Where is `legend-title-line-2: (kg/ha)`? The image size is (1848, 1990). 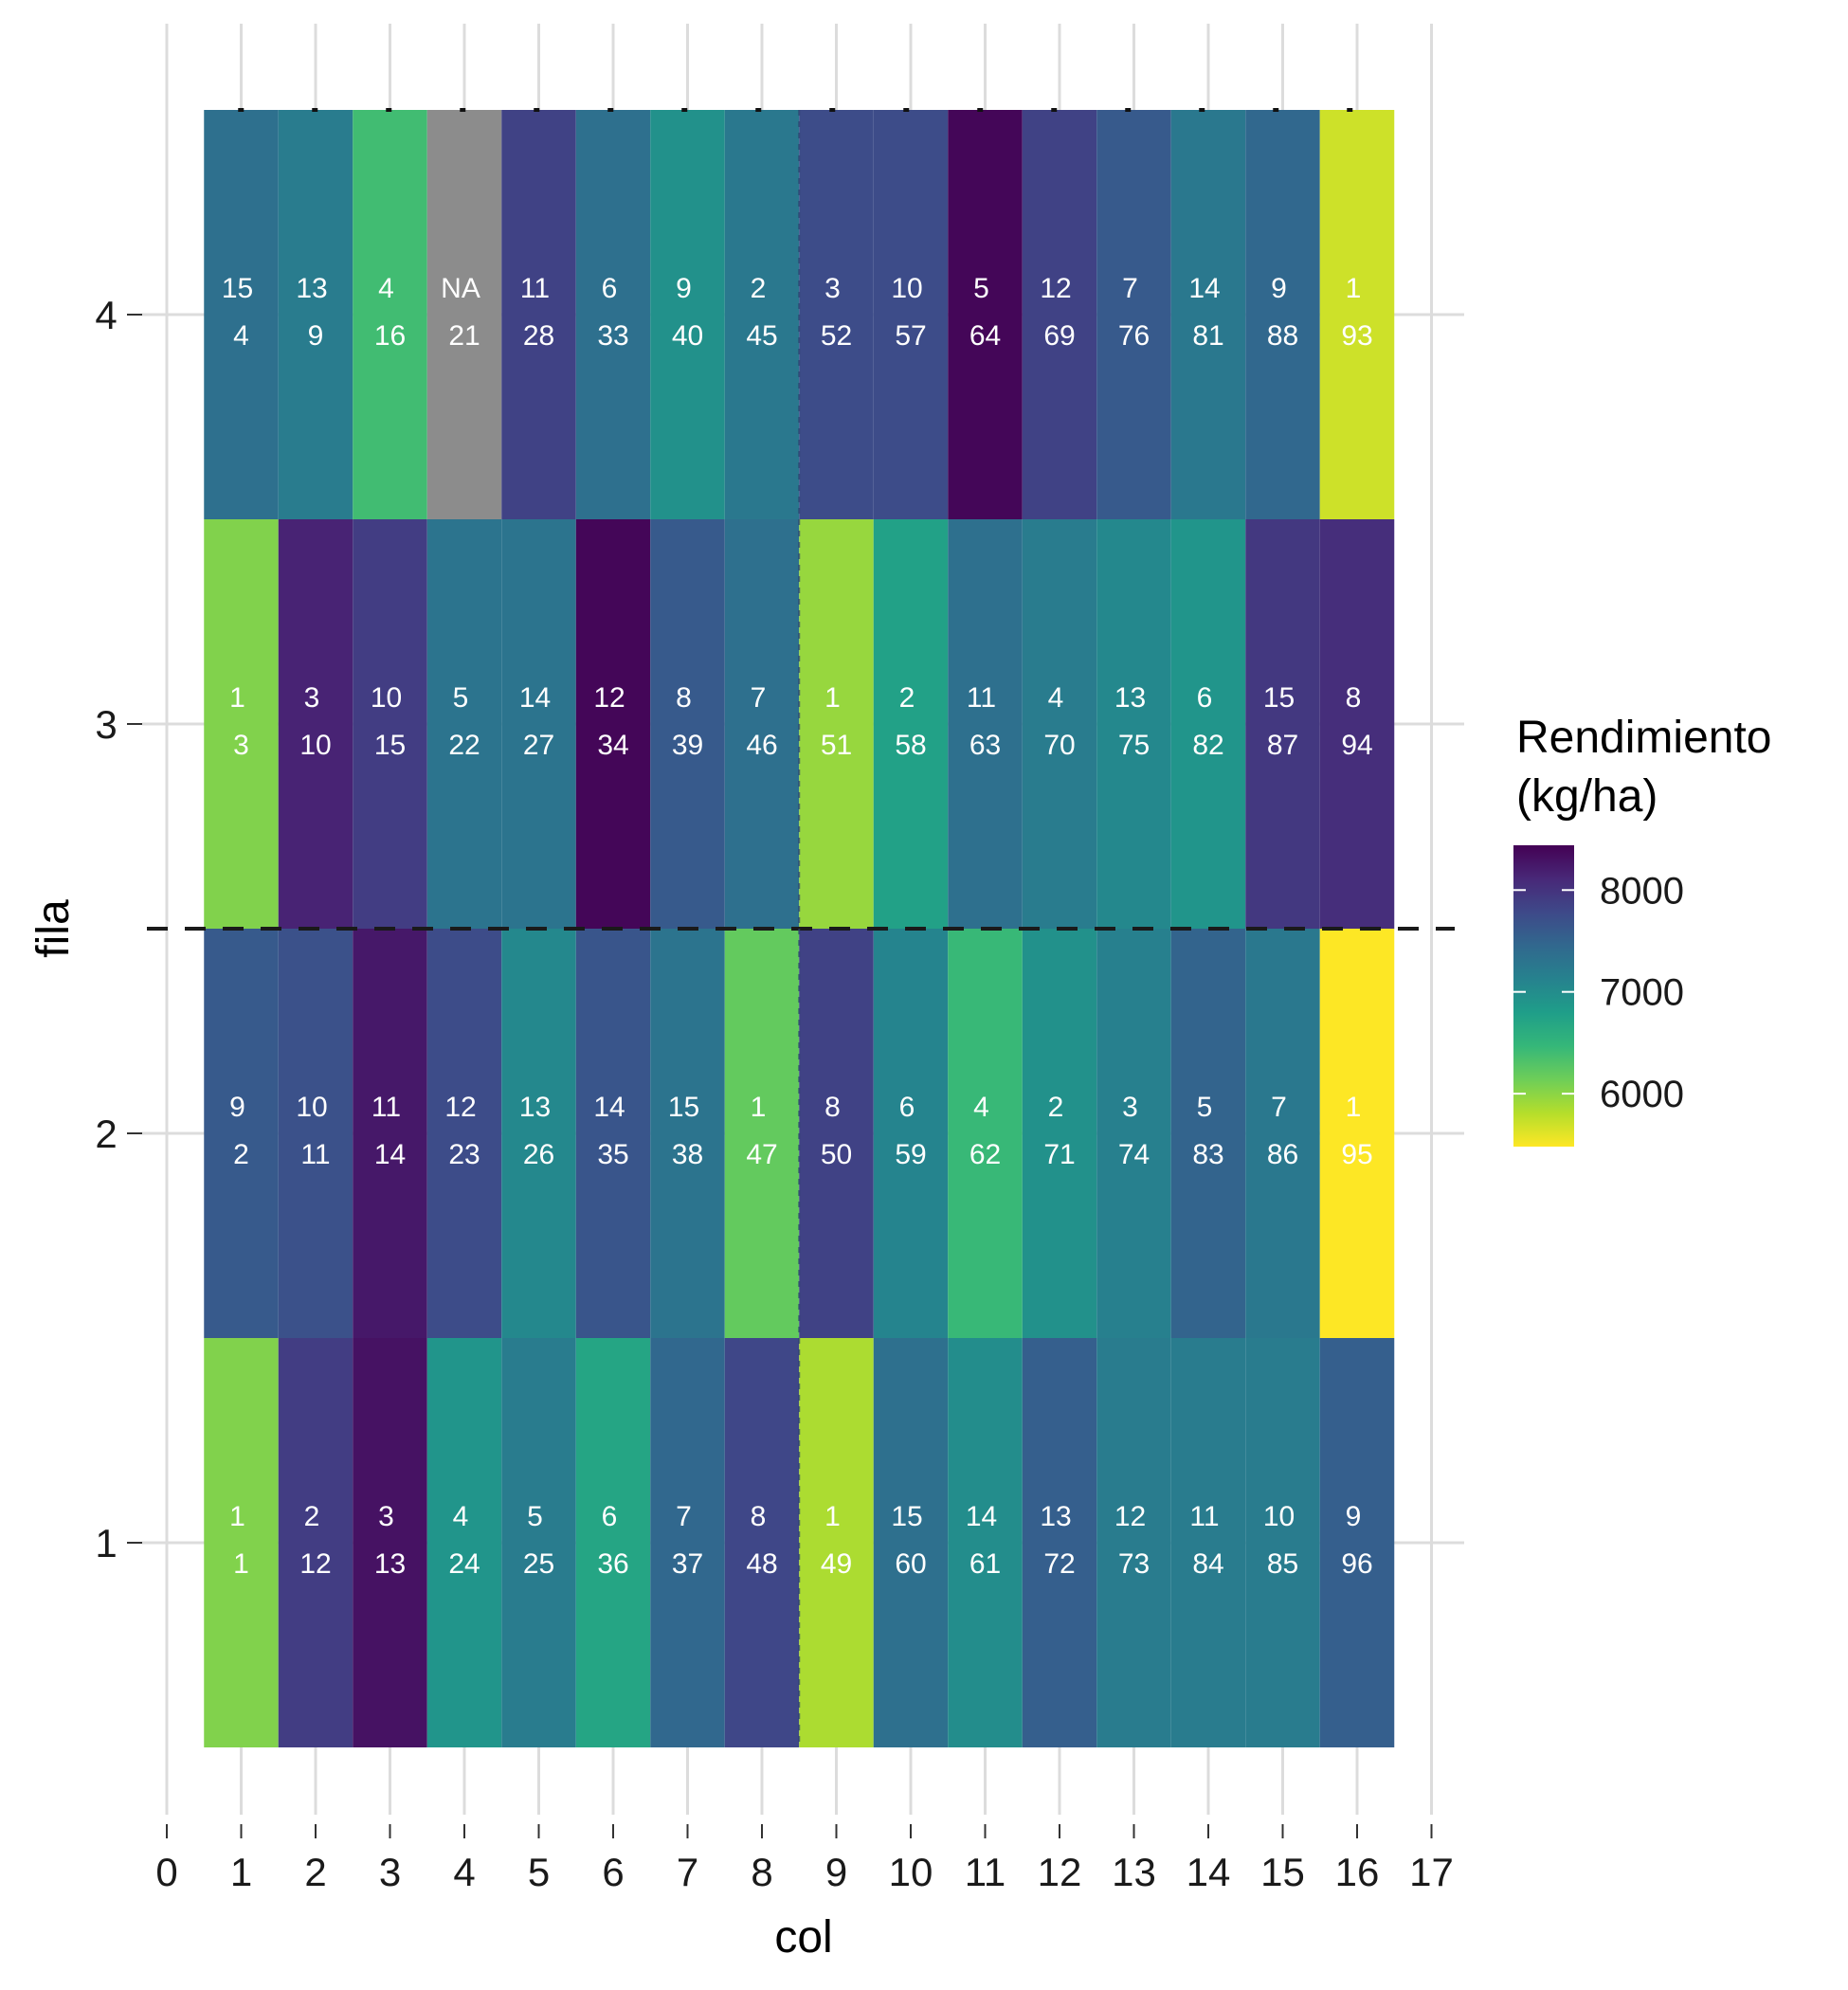
legend-title-line-2: (kg/ha) is located at coordinates (1587, 796).